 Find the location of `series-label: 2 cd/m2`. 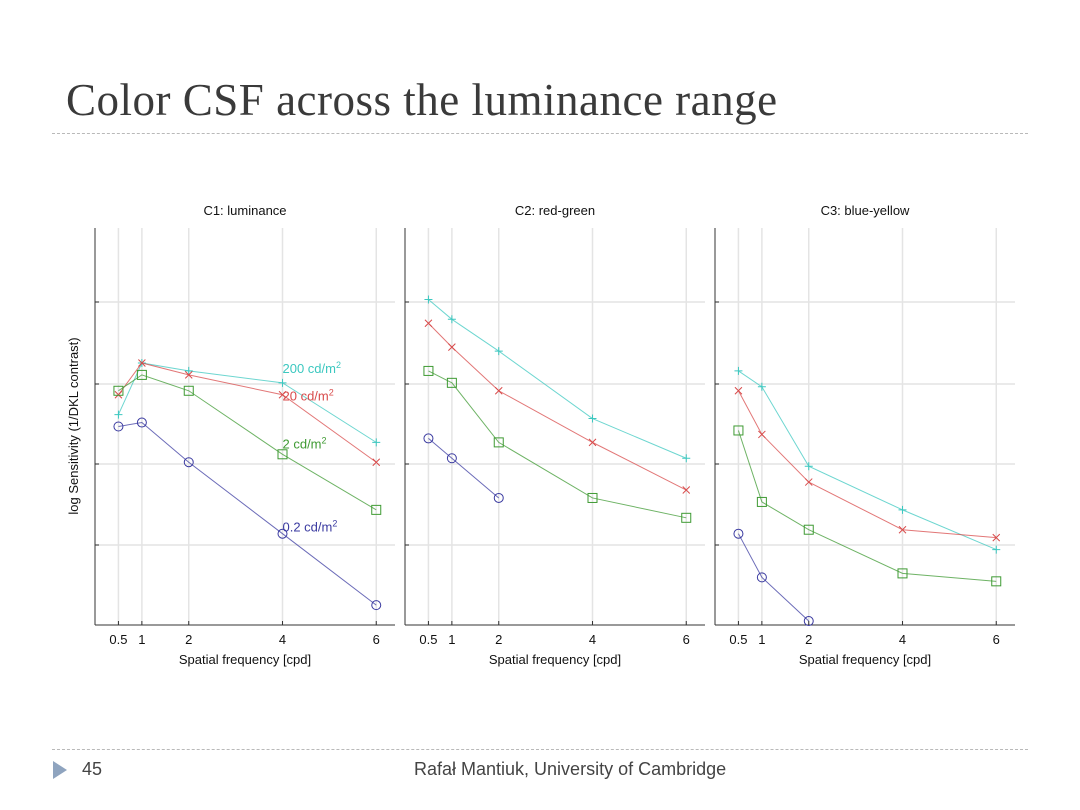

series-label: 2 cd/m2 is located at coordinates (305, 443).